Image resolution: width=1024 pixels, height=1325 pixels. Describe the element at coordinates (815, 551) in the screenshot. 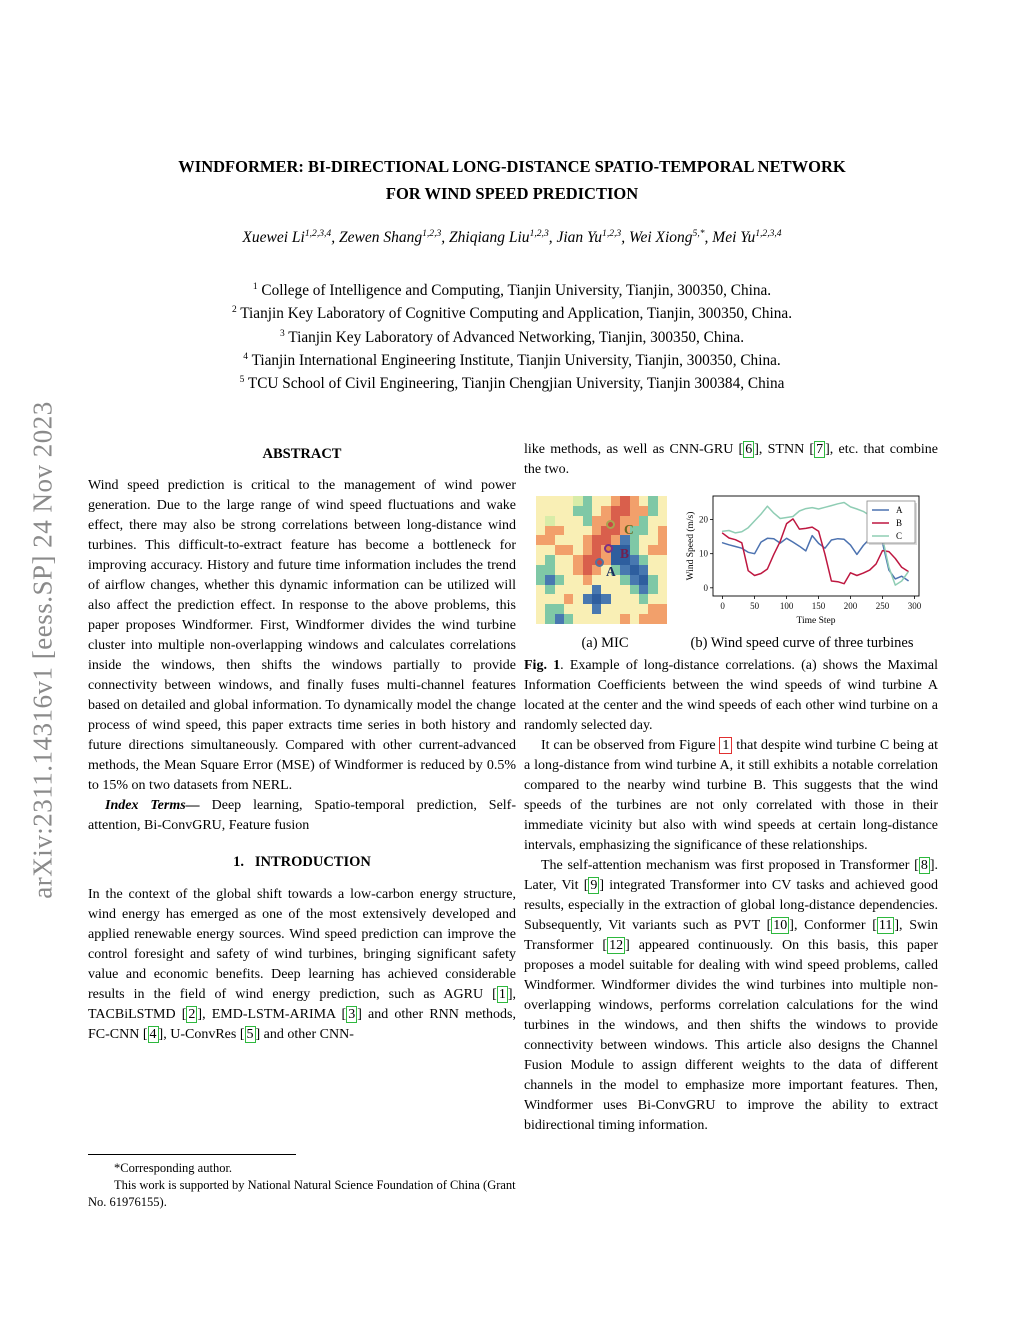

I see `series-line-B` at that location.